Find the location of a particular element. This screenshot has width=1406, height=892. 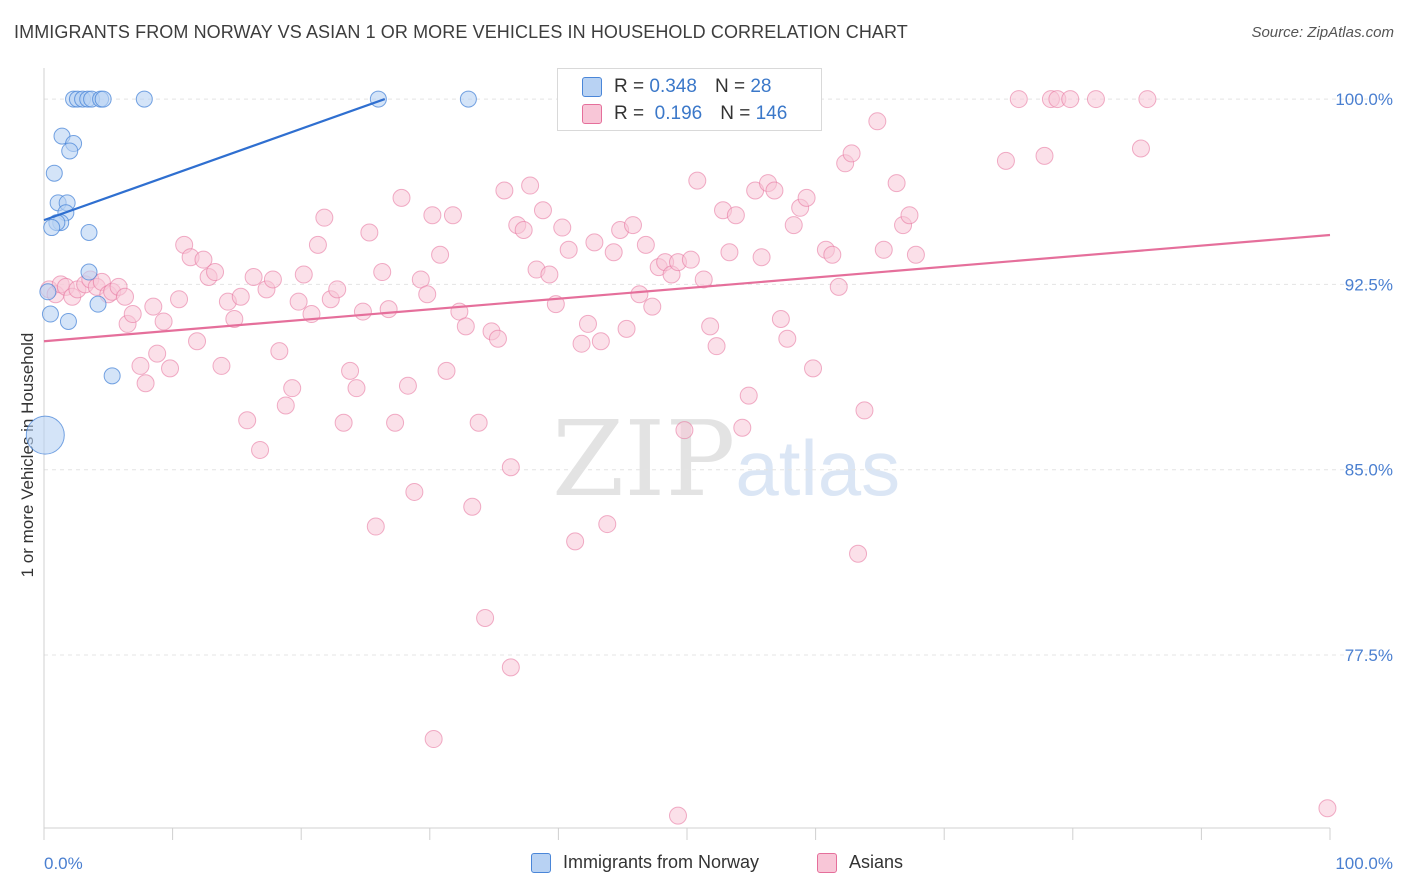

legend-row-norway: R = 0.348 N = 28 is located at coordinates (676, 87).